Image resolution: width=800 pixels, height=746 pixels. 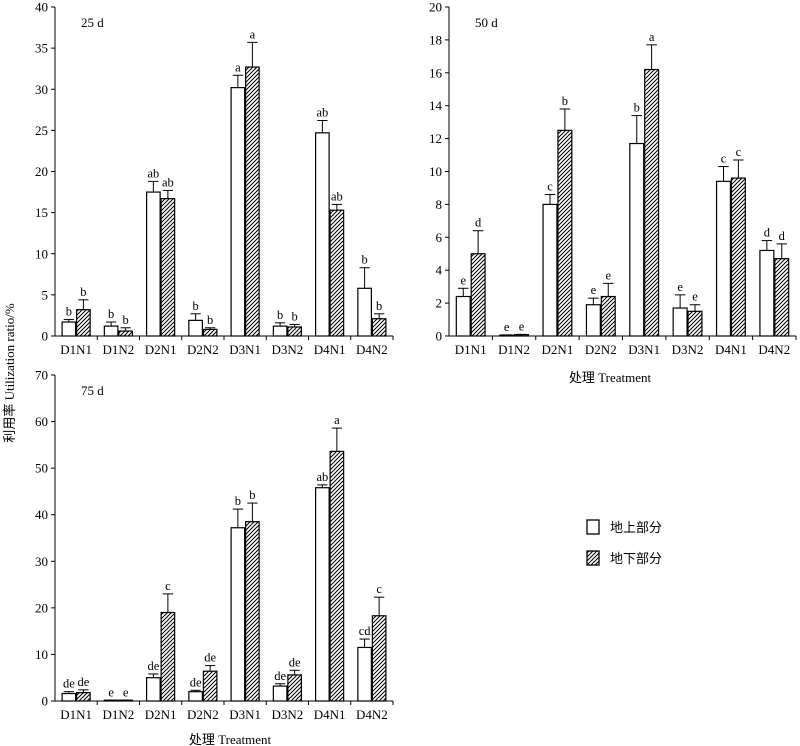 I want to click on y-tick-label: 0, so click(x=45, y=701).